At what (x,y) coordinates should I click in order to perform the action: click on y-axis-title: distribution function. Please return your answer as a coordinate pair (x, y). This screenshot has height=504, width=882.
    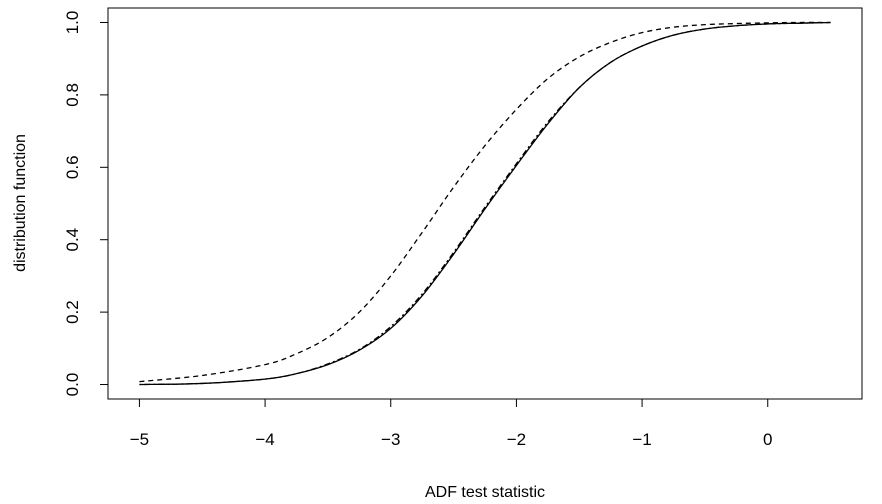
    Looking at the image, I should click on (20, 203).